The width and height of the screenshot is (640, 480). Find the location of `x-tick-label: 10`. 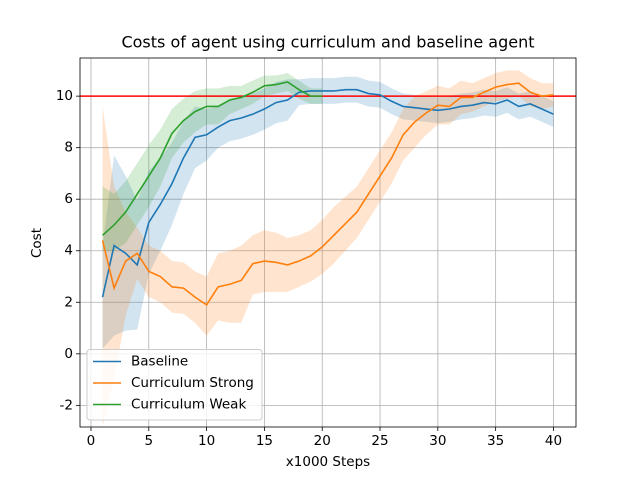

x-tick-label: 10 is located at coordinates (206, 441).